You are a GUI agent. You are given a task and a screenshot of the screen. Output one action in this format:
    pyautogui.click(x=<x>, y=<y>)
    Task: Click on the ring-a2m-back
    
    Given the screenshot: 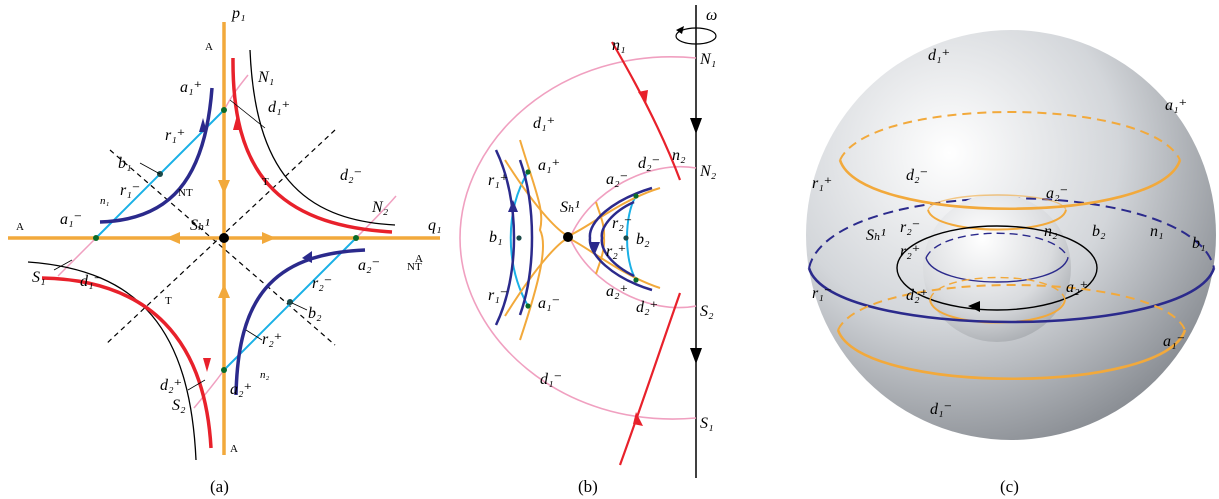 What is the action you would take?
    pyautogui.click(x=997, y=202)
    